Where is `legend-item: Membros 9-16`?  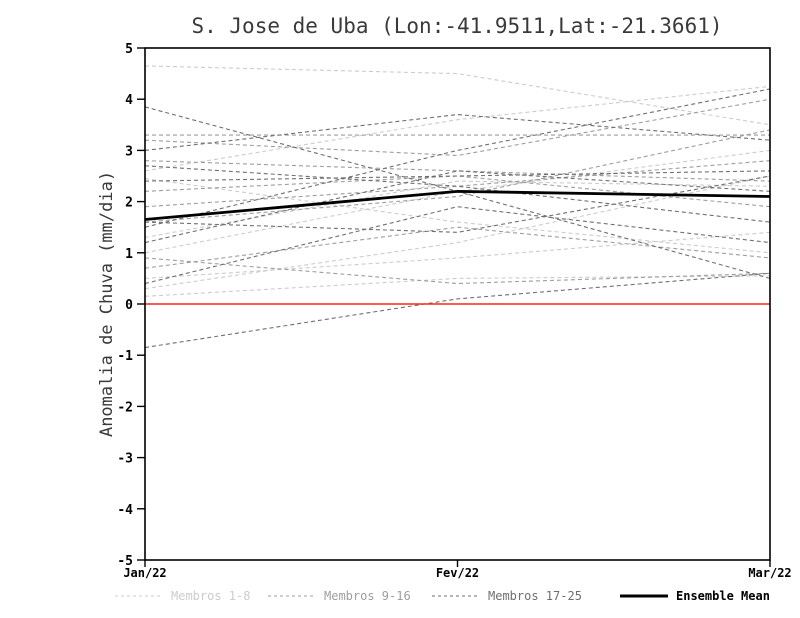
legend-item: Membros 9-16 is located at coordinates (339, 596).